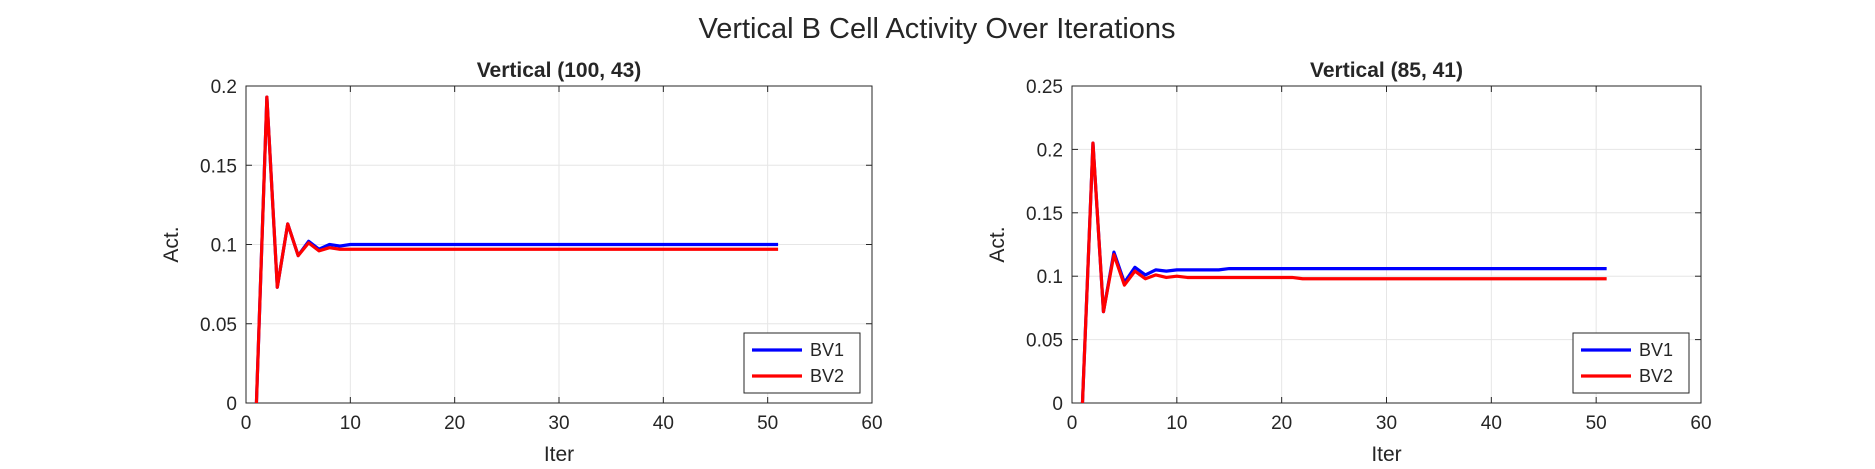 This screenshot has height=469, width=1875. I want to click on figure-suptitle: Vertical B Cell Activity Over Iterations, so click(936, 29).